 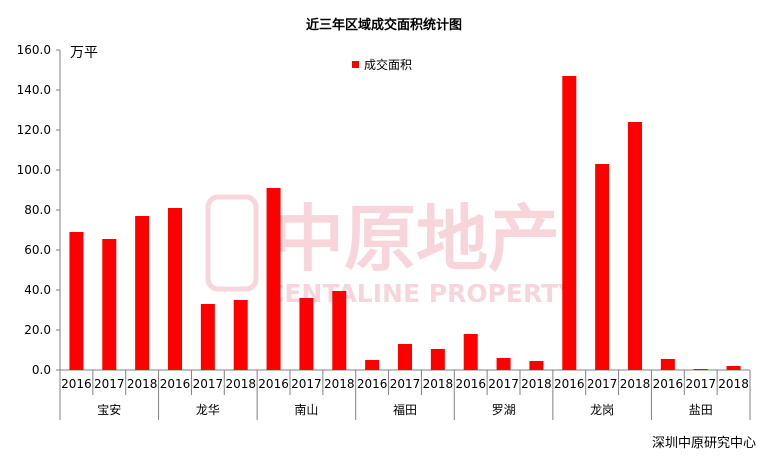 What do you see at coordinates (383, 25) in the screenshot?
I see `chart-title: 近三年区域成交面积统计图` at bounding box center [383, 25].